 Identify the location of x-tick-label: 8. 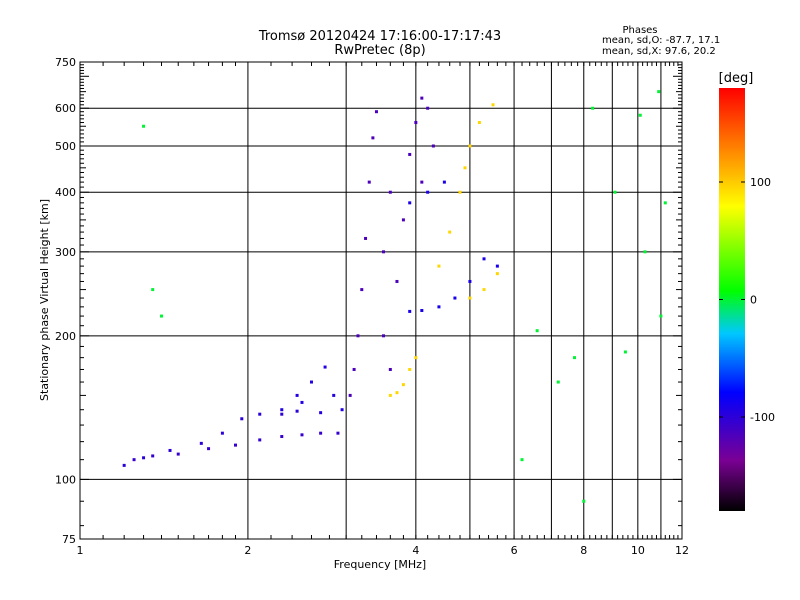
(583, 550).